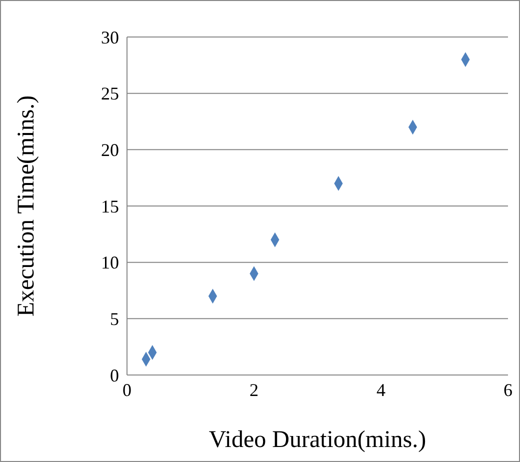 The width and height of the screenshot is (520, 462). I want to click on x-axis-title: Video Duration(mins.), so click(317, 440).